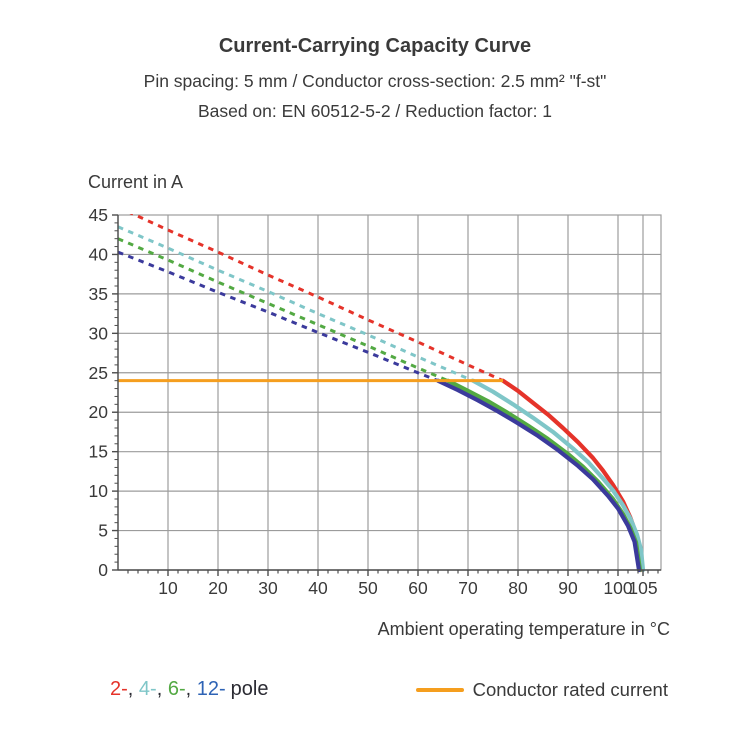  I want to click on x-tick-label: 10, so click(168, 588).